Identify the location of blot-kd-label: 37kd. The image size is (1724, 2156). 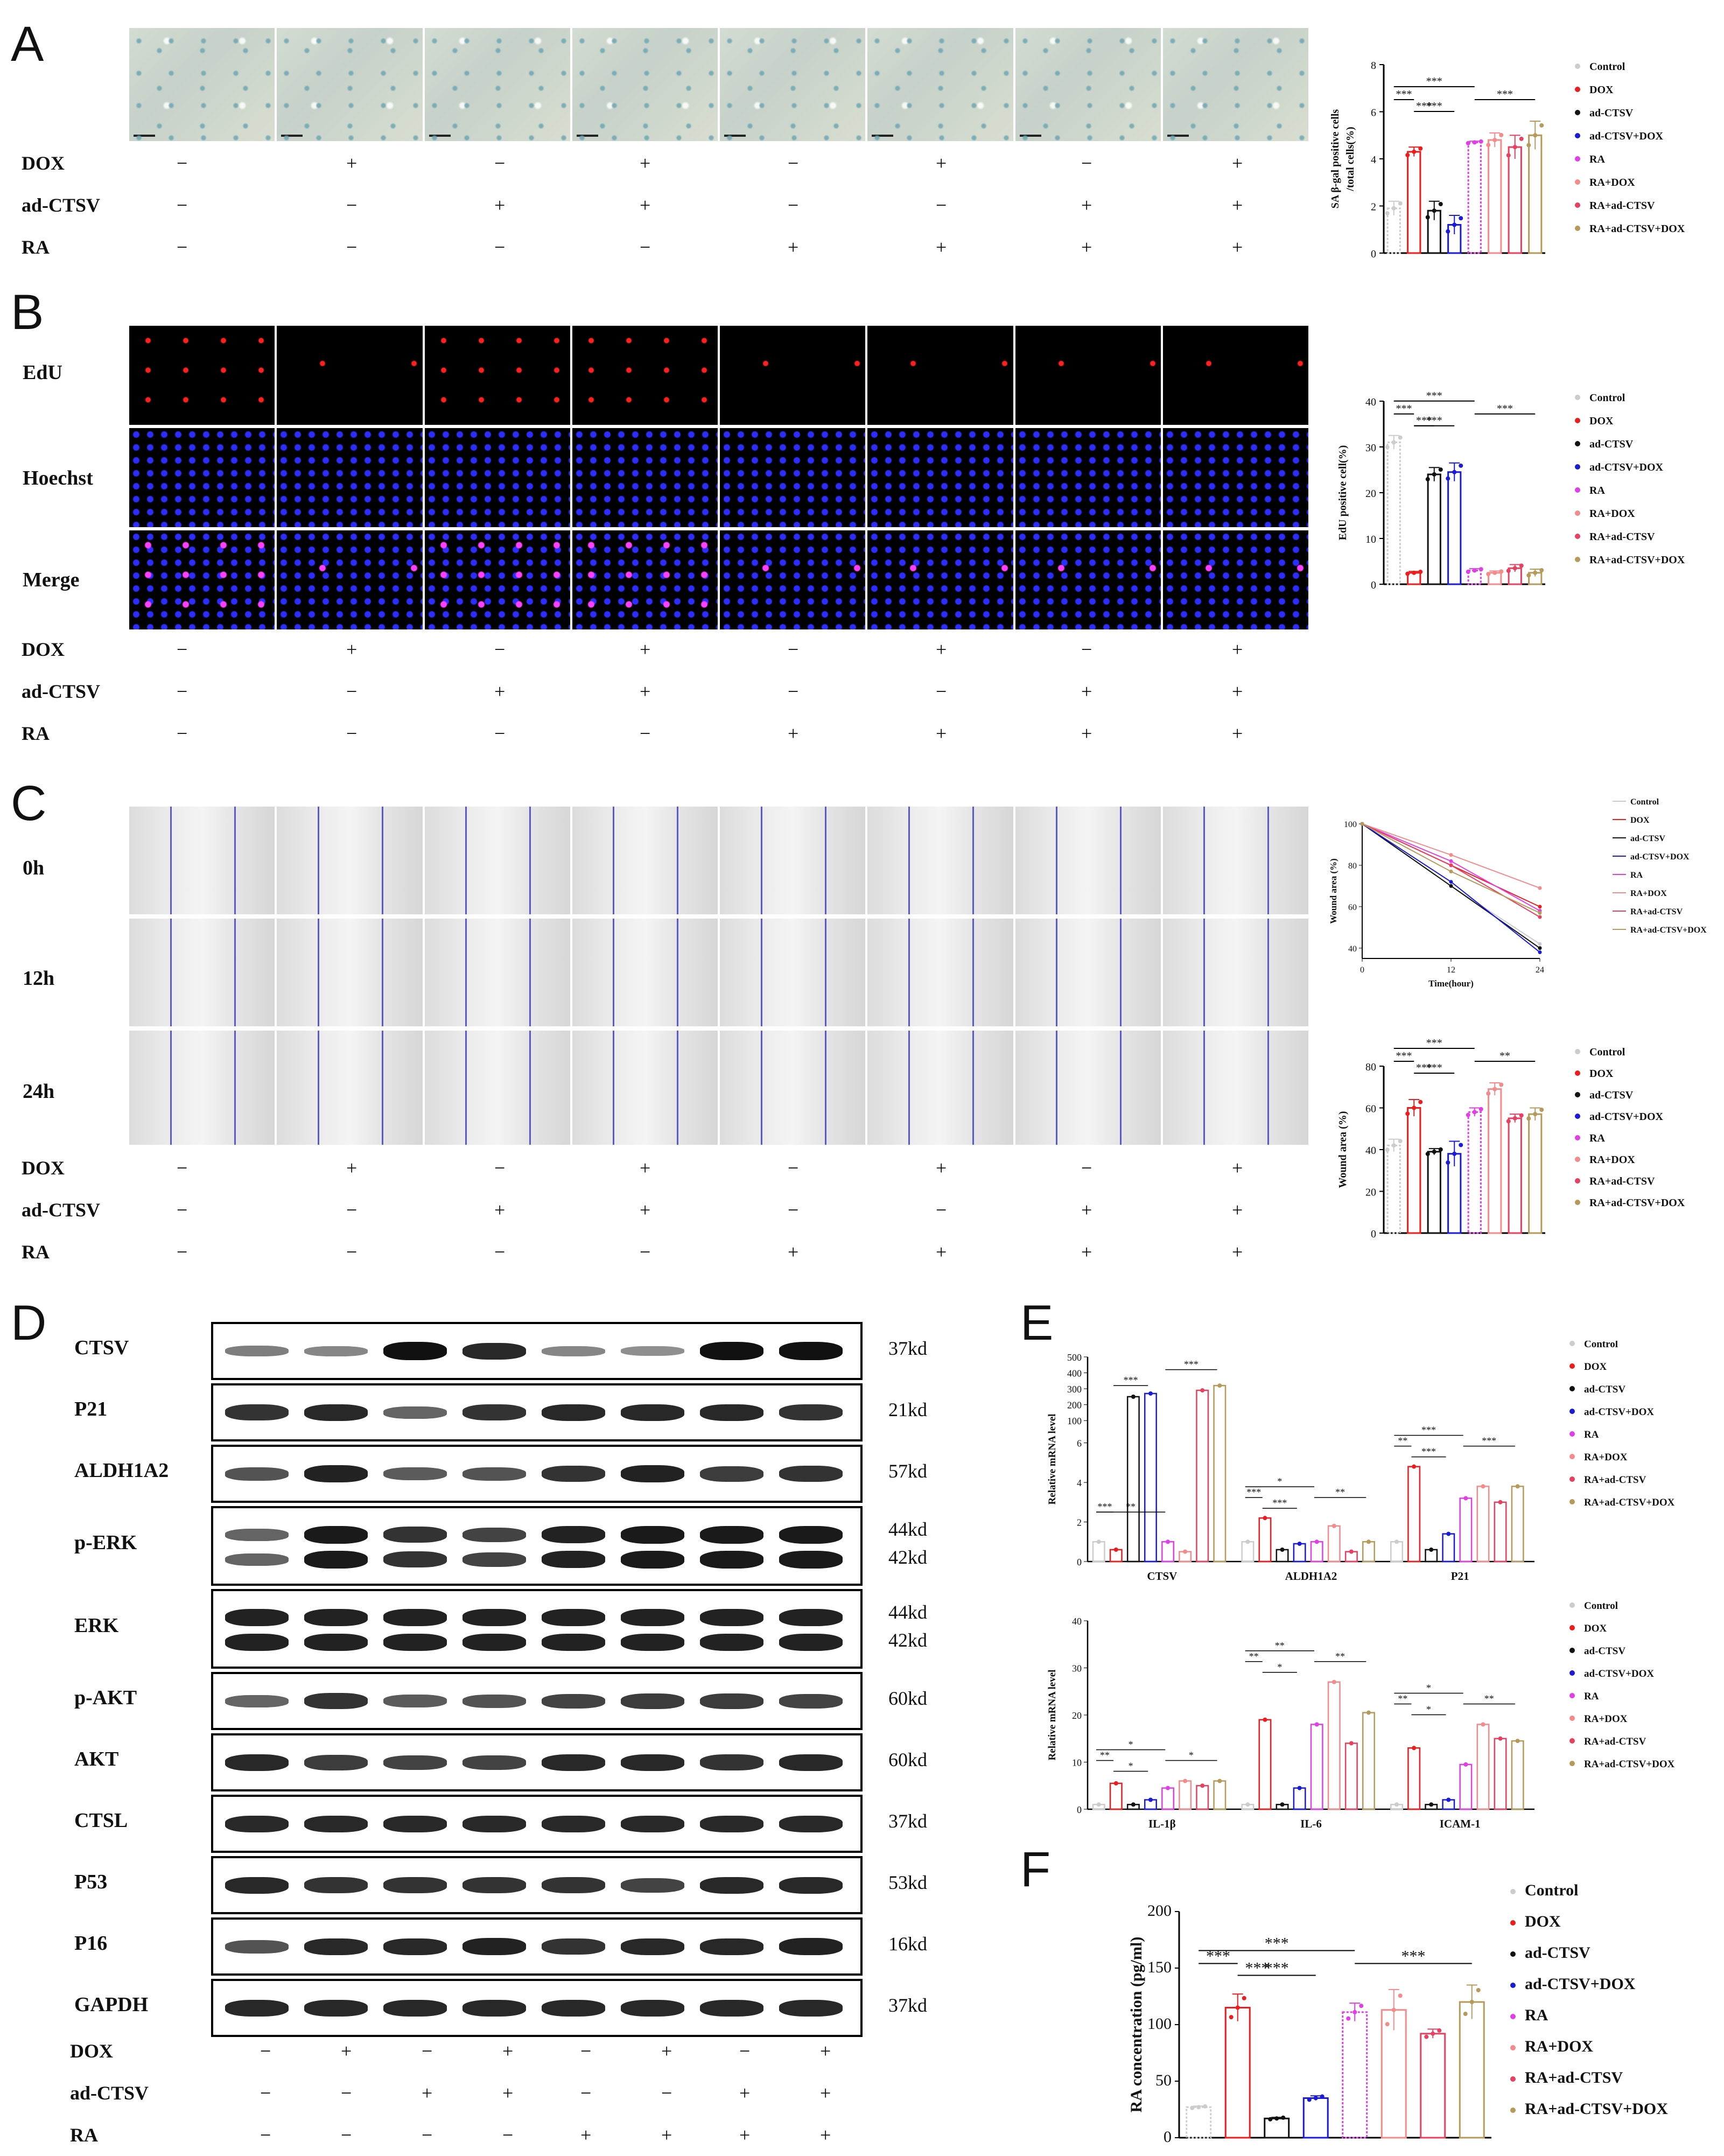
(908, 1348).